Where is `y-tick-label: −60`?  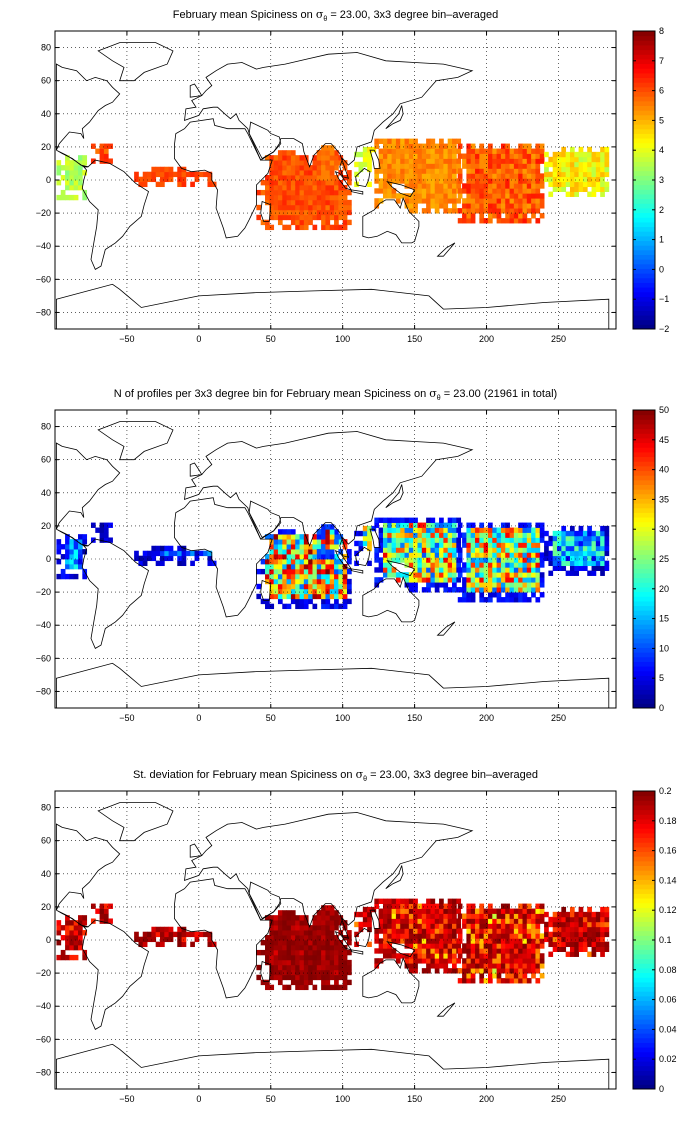
y-tick-label: −60 is located at coordinates (43, 279).